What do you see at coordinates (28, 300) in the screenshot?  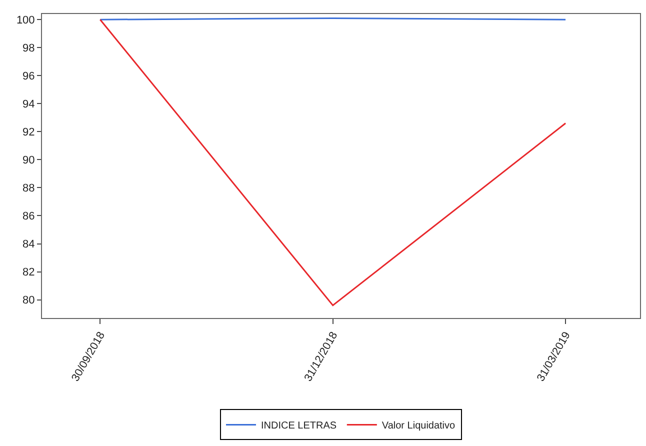 I see `y-tick-label: 80` at bounding box center [28, 300].